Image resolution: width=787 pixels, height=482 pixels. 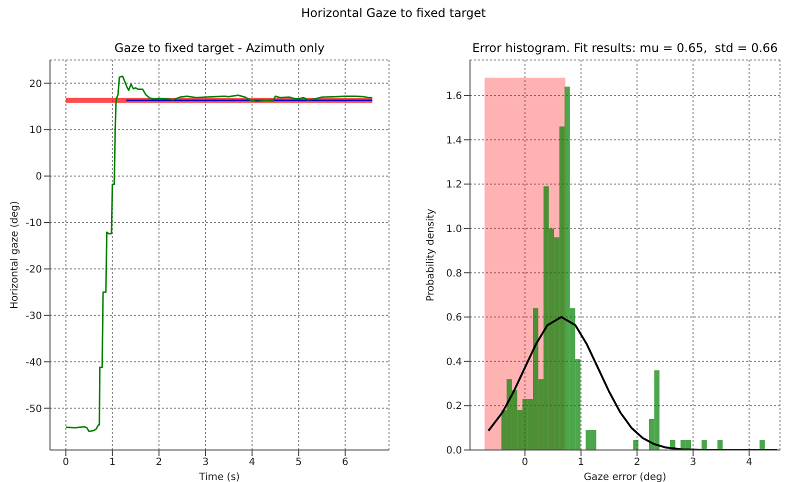 I want to click on y-tick-label: 1.4, so click(x=454, y=140).